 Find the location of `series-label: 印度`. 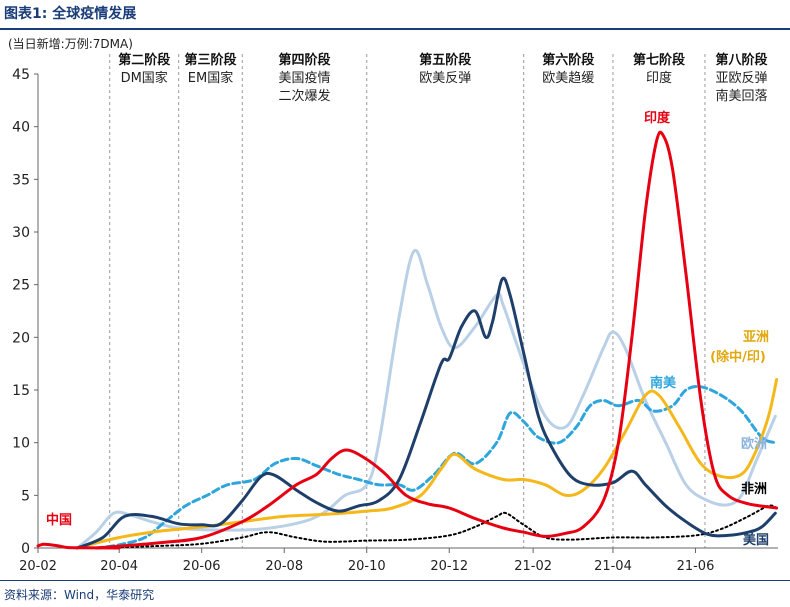

series-label: 印度 is located at coordinates (657, 118).